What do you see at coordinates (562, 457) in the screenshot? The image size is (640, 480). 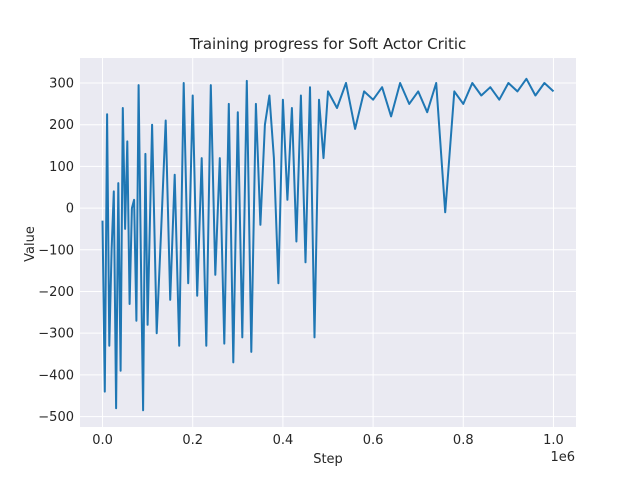 I see `x-offset-label: 1e6` at bounding box center [562, 457].